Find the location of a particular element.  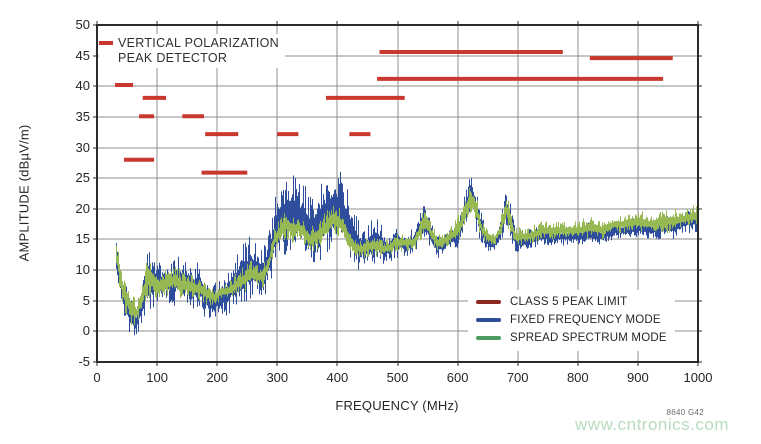

x-axis-title: FREQUENCY (MHz) is located at coordinates (397, 405).